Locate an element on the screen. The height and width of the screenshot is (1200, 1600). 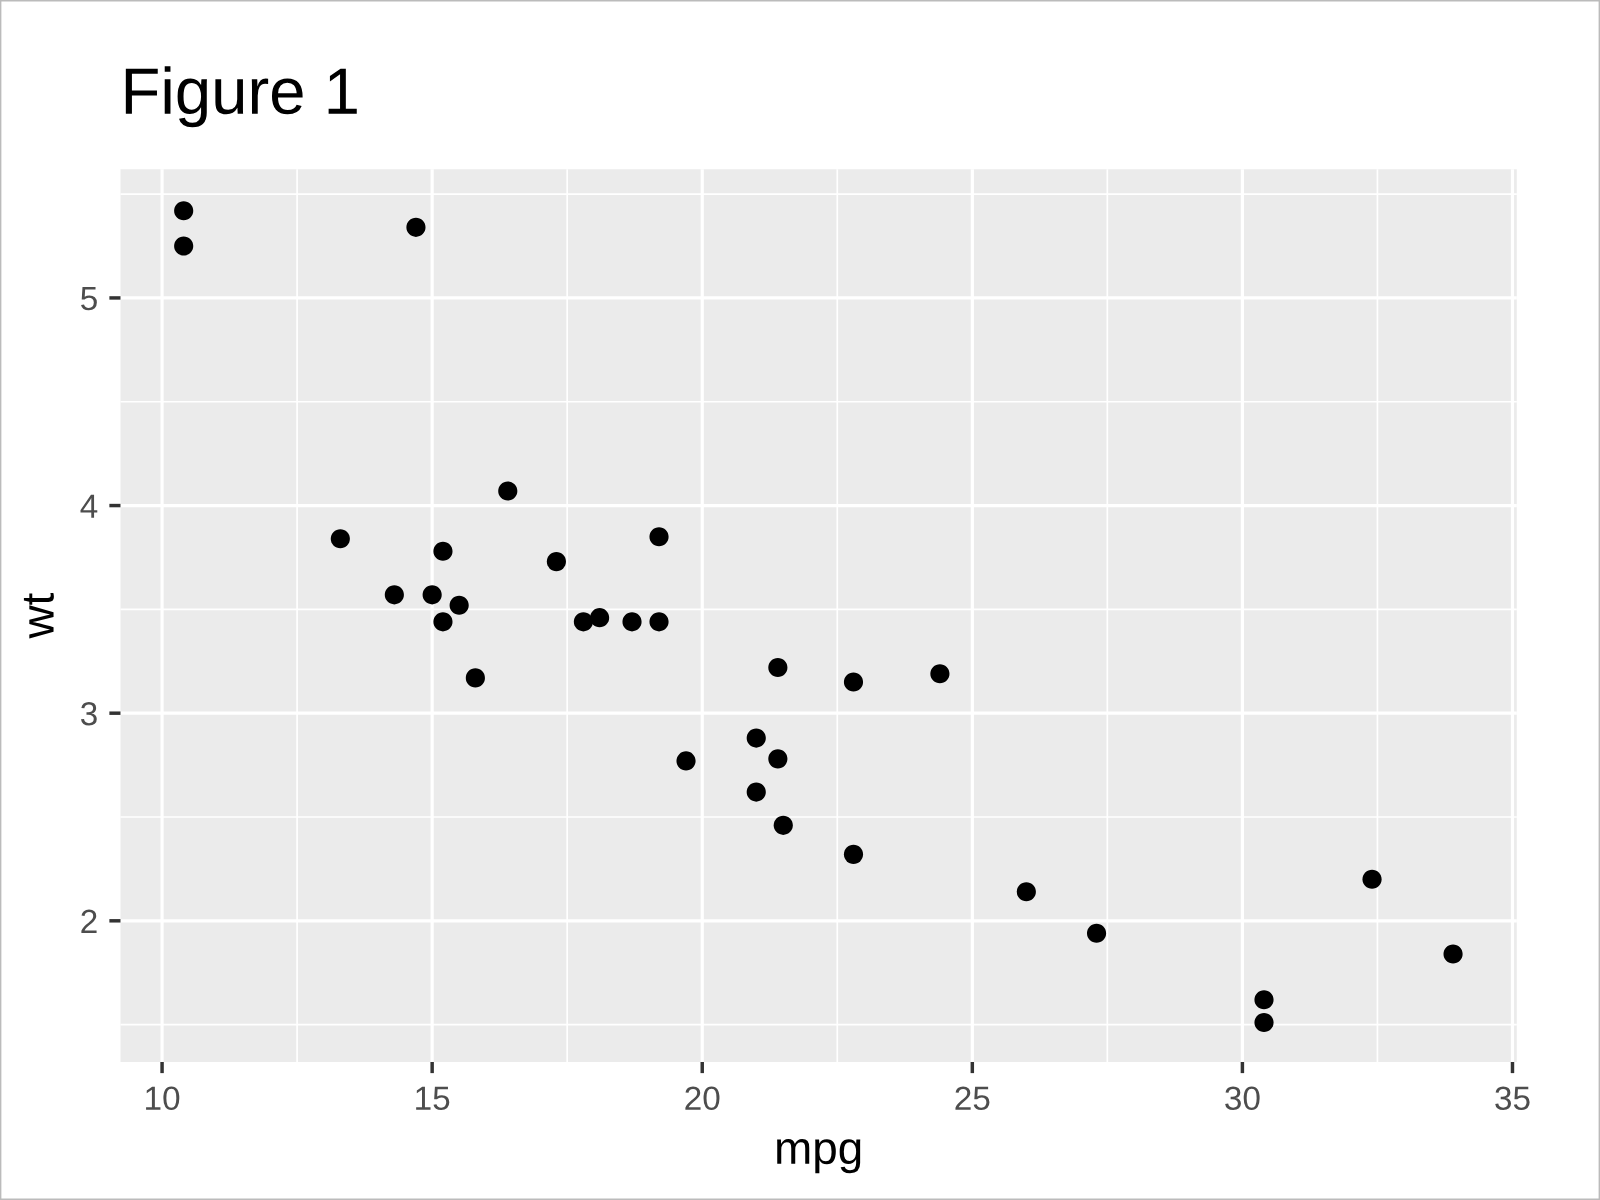
y-tick-label: 4 is located at coordinates (89, 506).